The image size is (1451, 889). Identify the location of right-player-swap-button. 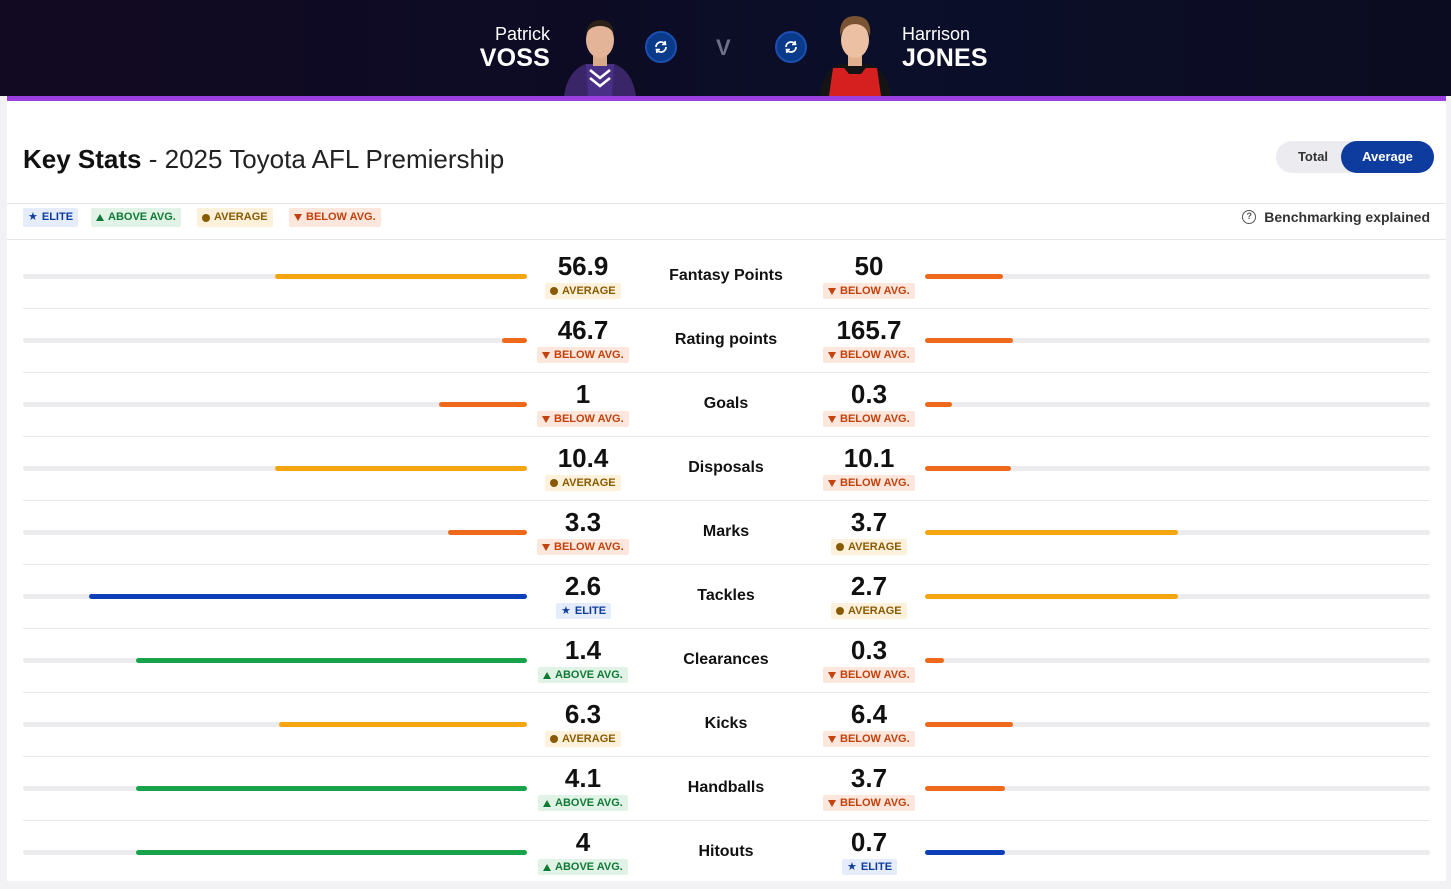
(791, 47).